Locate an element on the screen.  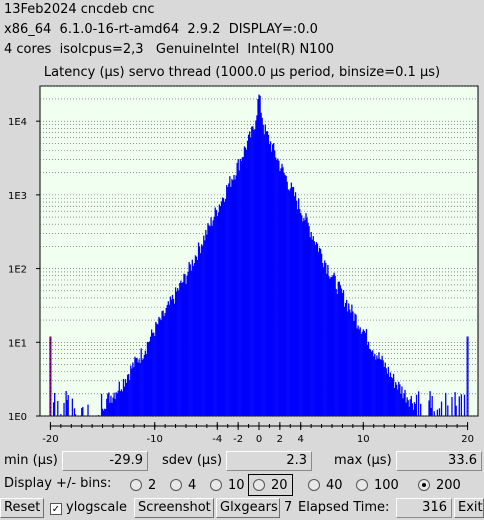
ylogscale-checkbox: ✓ ylogscale is located at coordinates (89, 507).